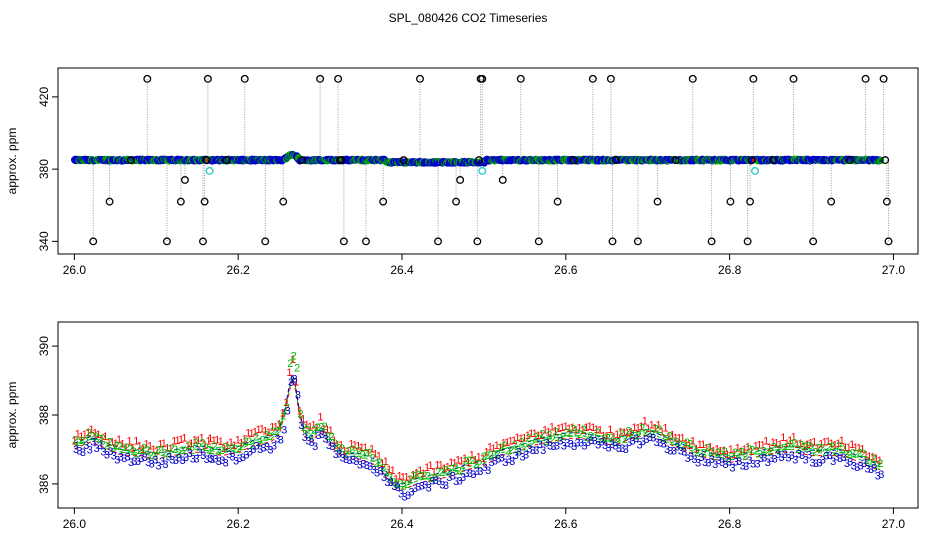  What do you see at coordinates (44, 241) in the screenshot?
I see `y-tick-label: 340` at bounding box center [44, 241].